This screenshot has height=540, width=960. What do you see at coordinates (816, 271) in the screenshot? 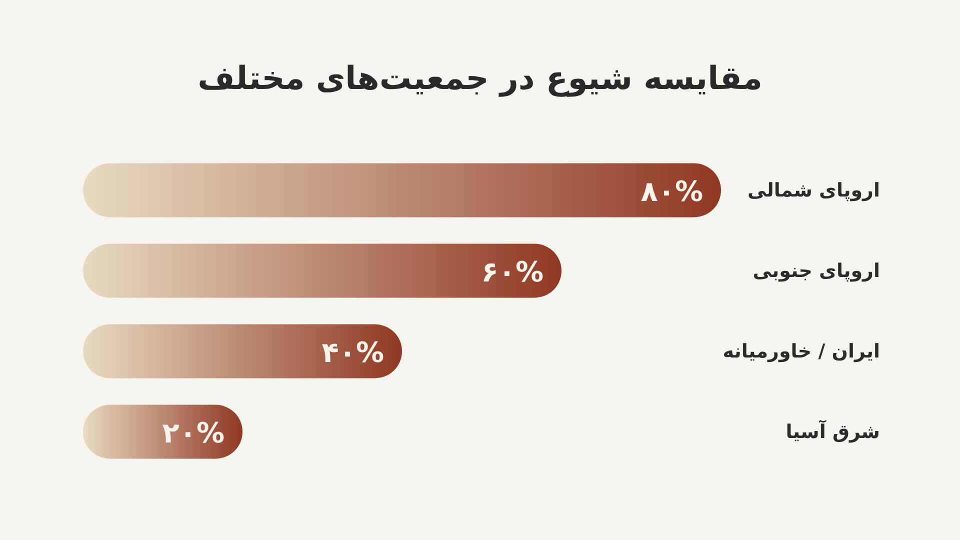
I see `category-label: اروپای جنوبی` at bounding box center [816, 271].